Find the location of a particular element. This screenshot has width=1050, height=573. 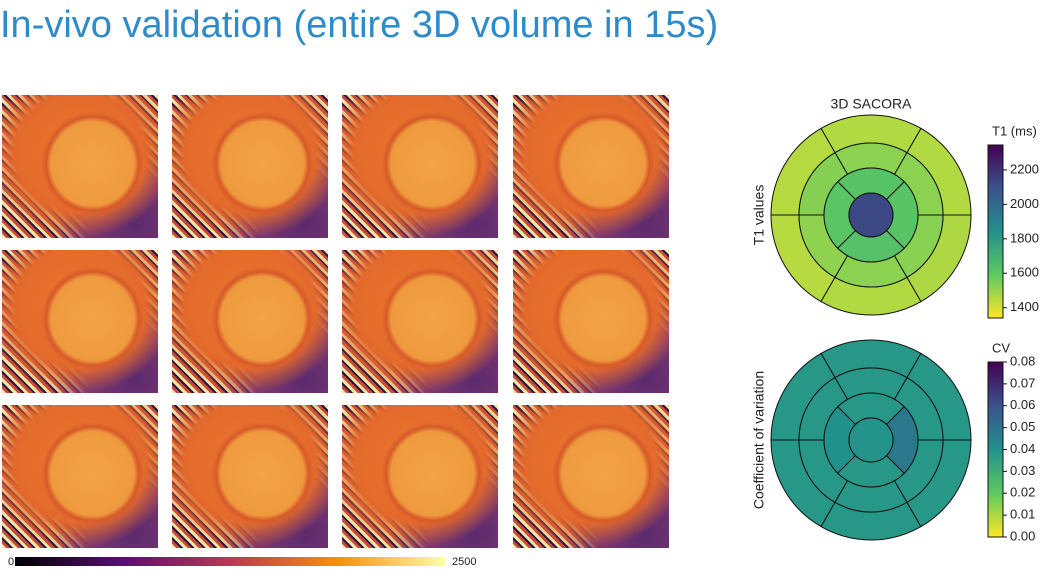

y-axis-label: Coefficient of variation is located at coordinates (759, 440).